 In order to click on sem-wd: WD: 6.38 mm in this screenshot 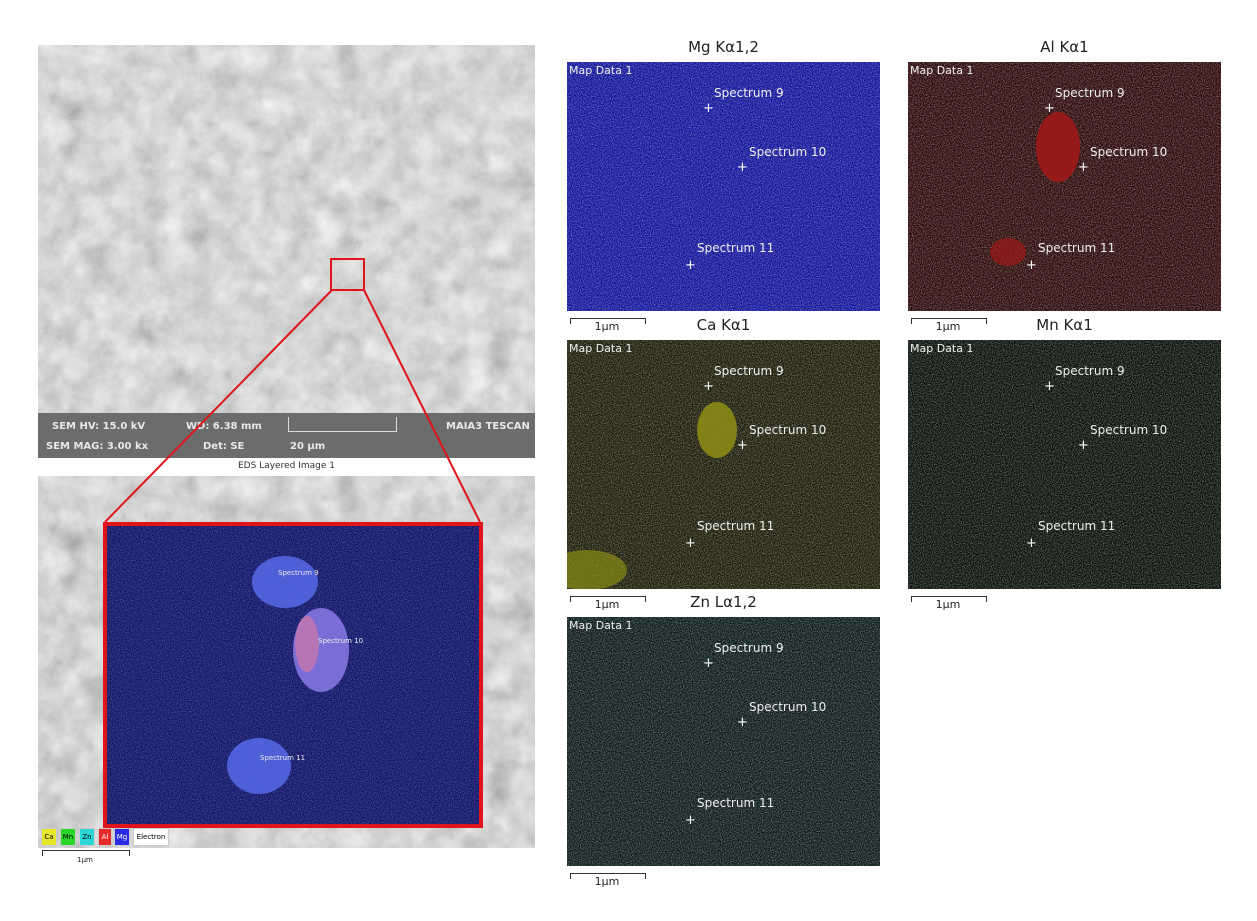, I will do `click(224, 426)`.